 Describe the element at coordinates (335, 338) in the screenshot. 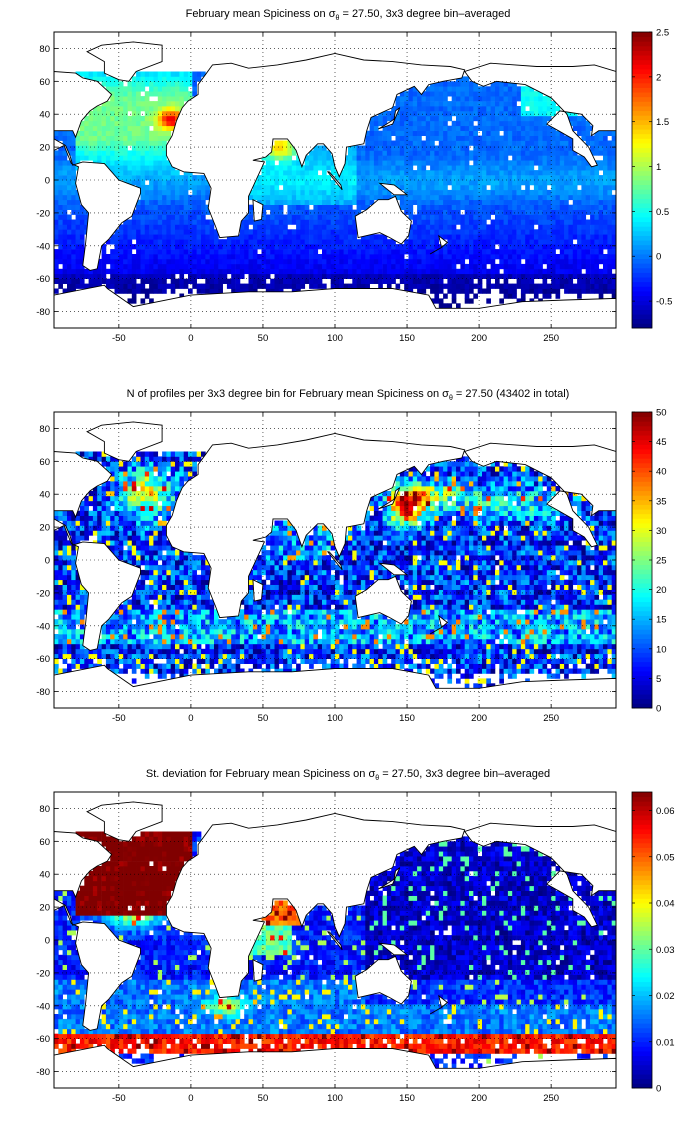

I see `x-tick-label: 100` at that location.